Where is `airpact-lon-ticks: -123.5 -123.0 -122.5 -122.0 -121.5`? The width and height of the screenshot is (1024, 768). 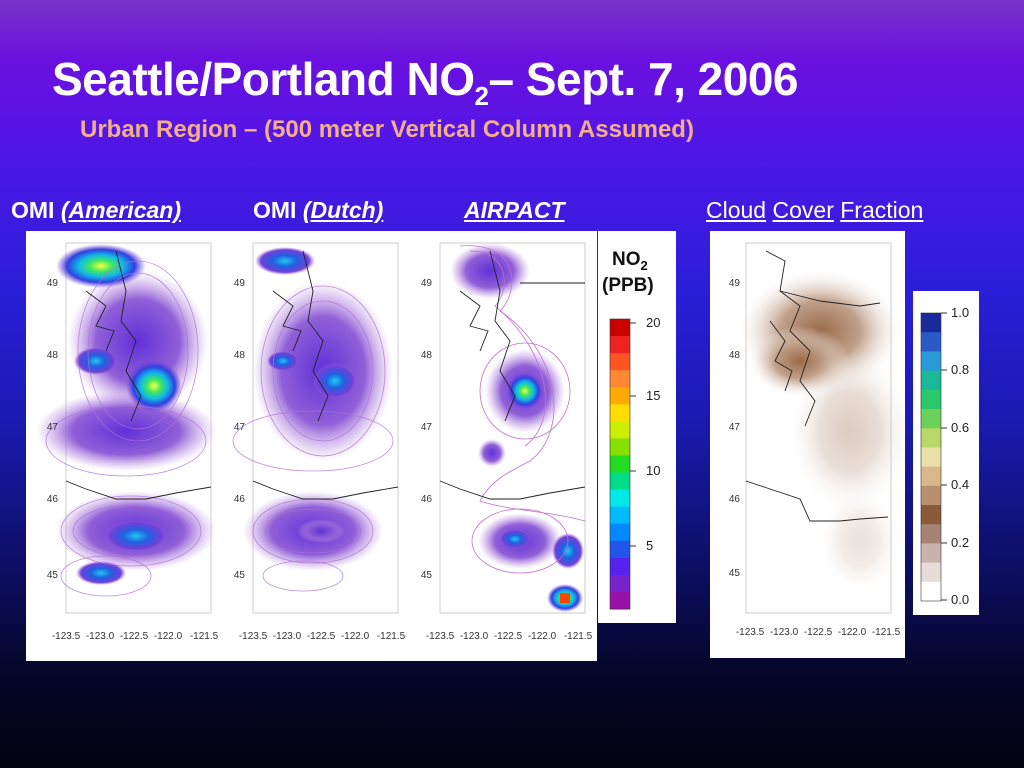 airpact-lon-ticks: -123.5 -123.0 -122.5 -122.0 -121.5 is located at coordinates (509, 636).